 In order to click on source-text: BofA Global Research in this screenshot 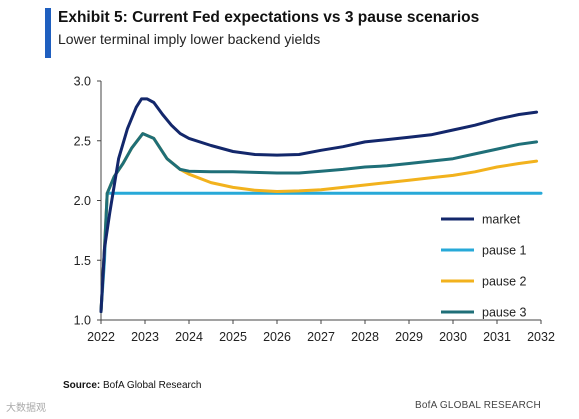, I will do `click(152, 385)`.